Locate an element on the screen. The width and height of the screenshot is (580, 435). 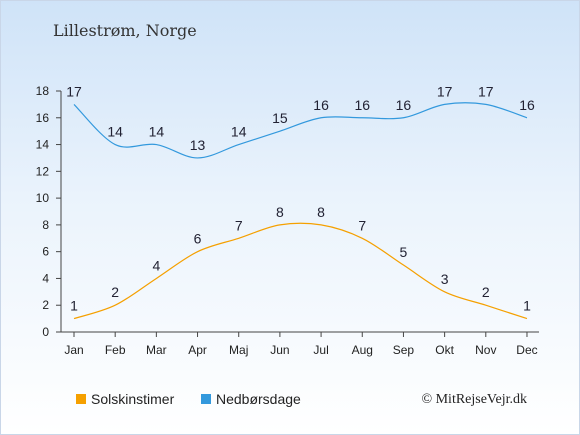
x-tick-label: Maj is located at coordinates (238, 350).